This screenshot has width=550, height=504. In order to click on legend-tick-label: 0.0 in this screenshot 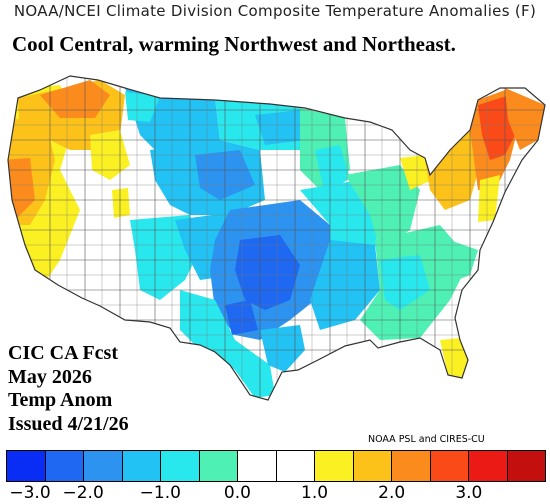, I will do `click(237, 493)`.